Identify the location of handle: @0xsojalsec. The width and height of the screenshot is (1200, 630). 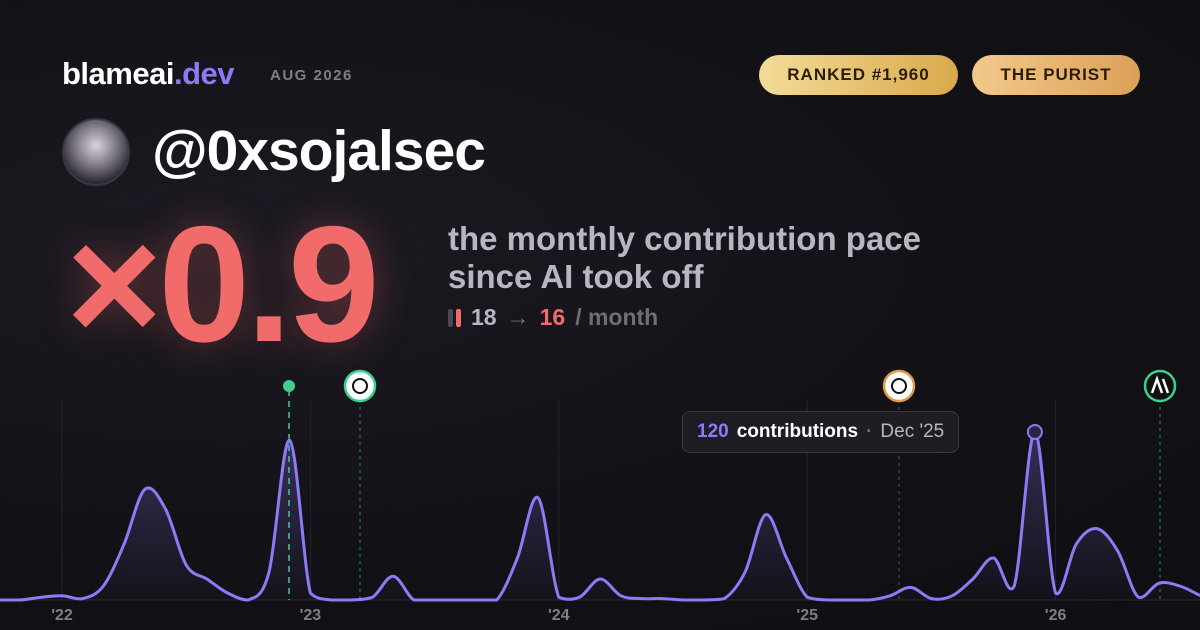
(319, 151).